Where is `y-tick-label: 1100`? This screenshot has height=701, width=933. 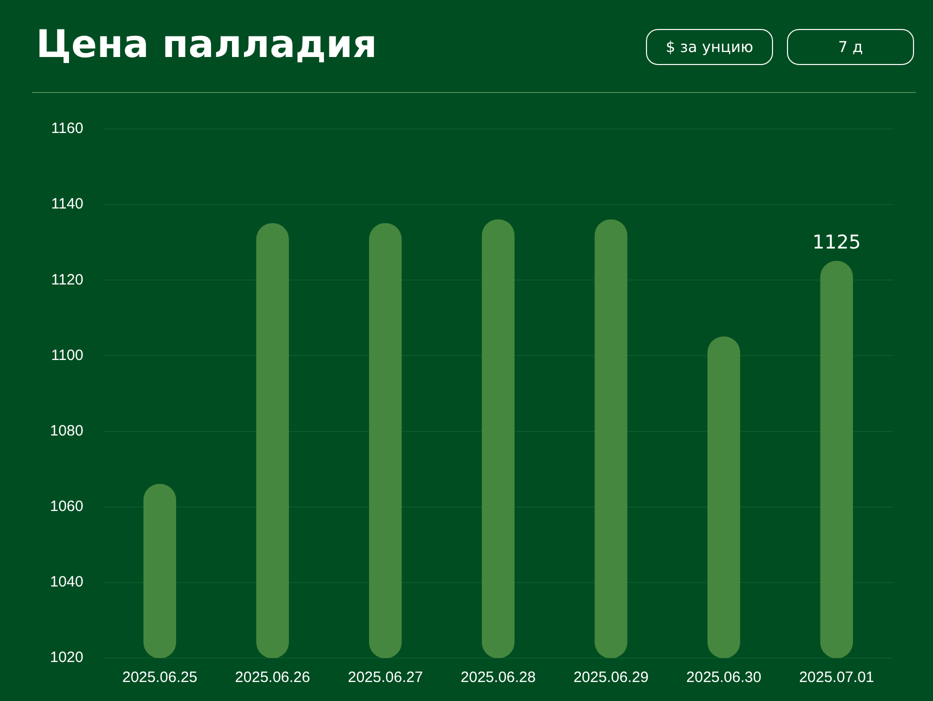
y-tick-label: 1100 is located at coordinates (67, 355).